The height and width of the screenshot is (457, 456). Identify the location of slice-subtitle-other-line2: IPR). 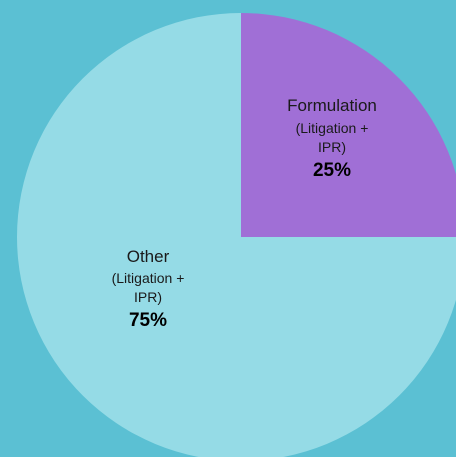
(148, 297).